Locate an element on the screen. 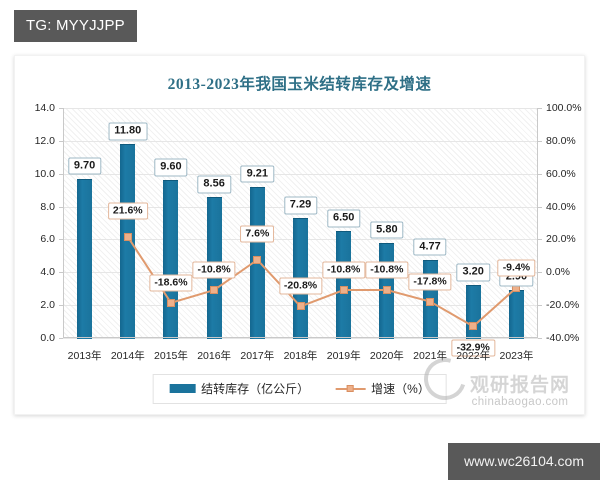 The height and width of the screenshot is (480, 600). tg-tag: TG: MYYJJPP is located at coordinates (75, 26).